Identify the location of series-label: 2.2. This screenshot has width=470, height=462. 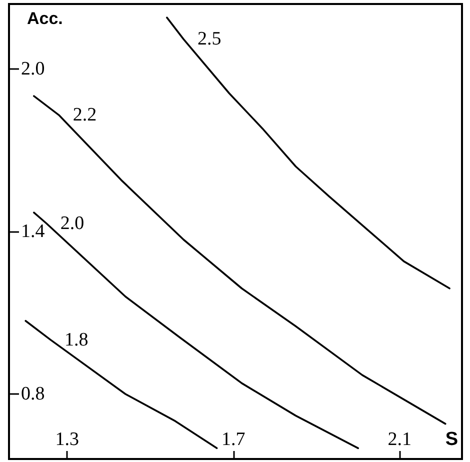
(84, 115).